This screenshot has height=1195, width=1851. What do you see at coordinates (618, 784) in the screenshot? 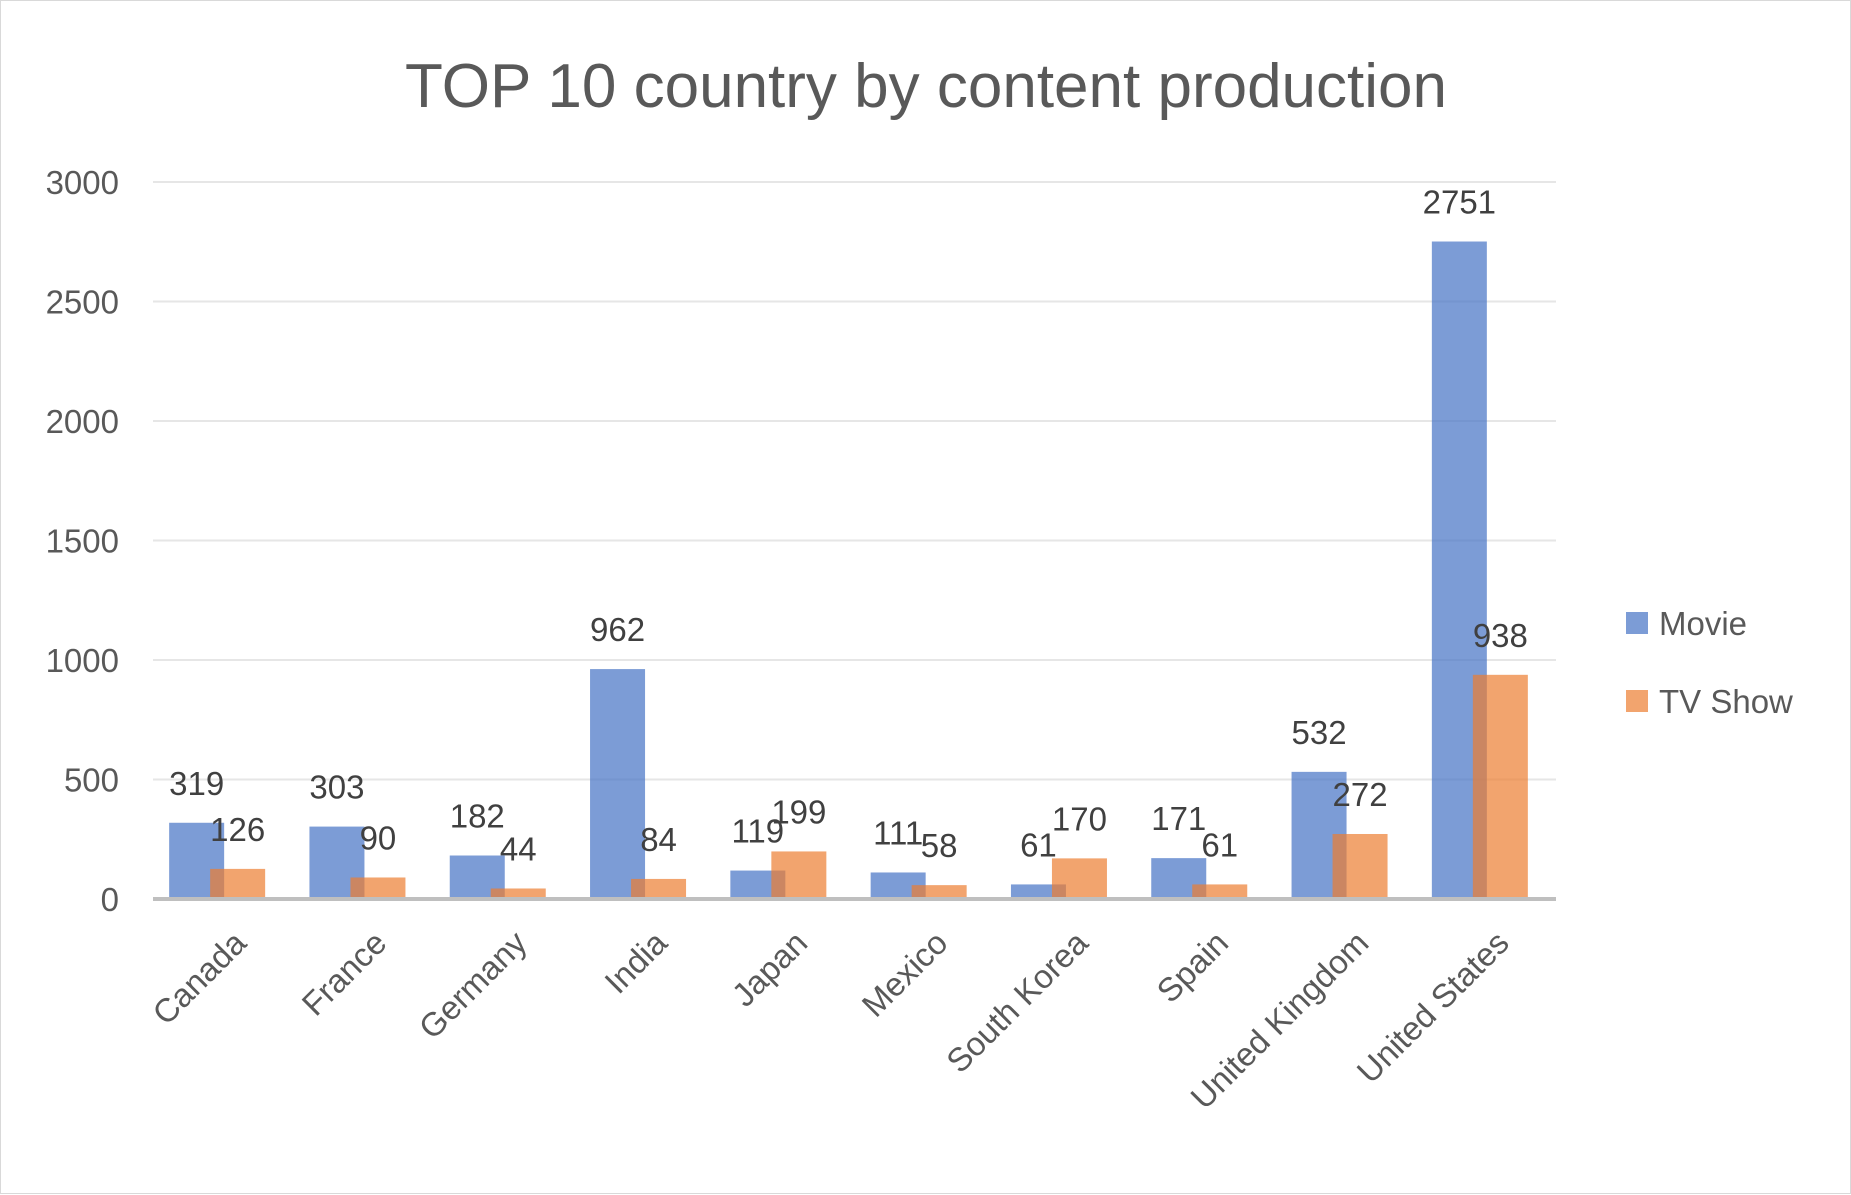
I see `bar-movie` at bounding box center [618, 784].